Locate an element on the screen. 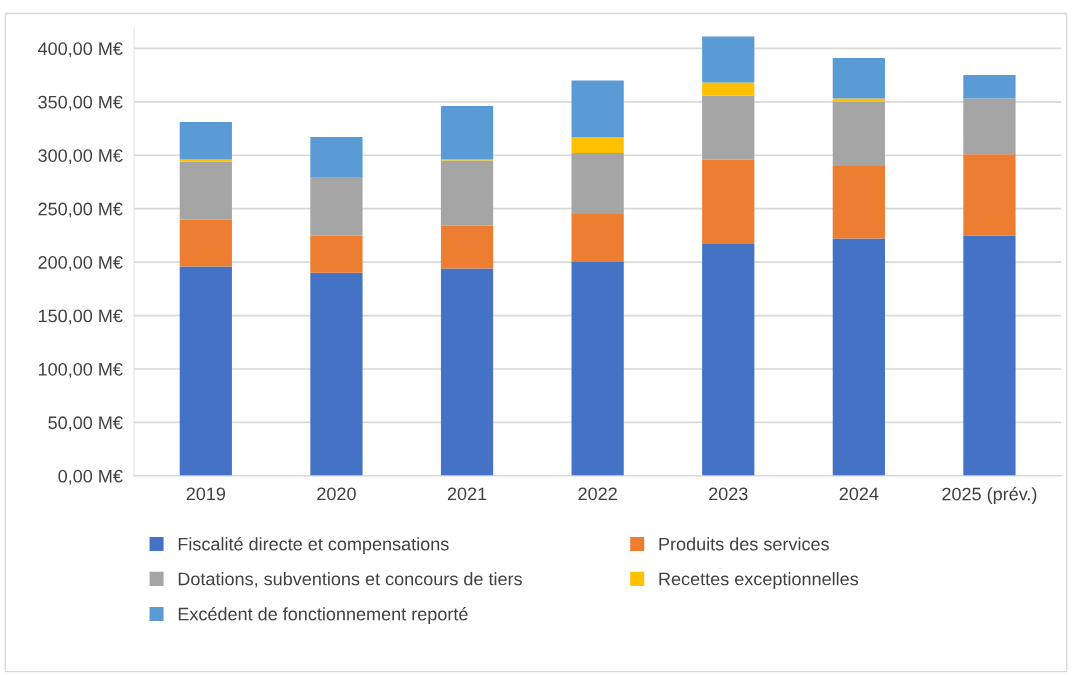 Image resolution: width=1072 pixels, height=675 pixels. y-tick-label: 200,00 M€ is located at coordinates (80, 263).